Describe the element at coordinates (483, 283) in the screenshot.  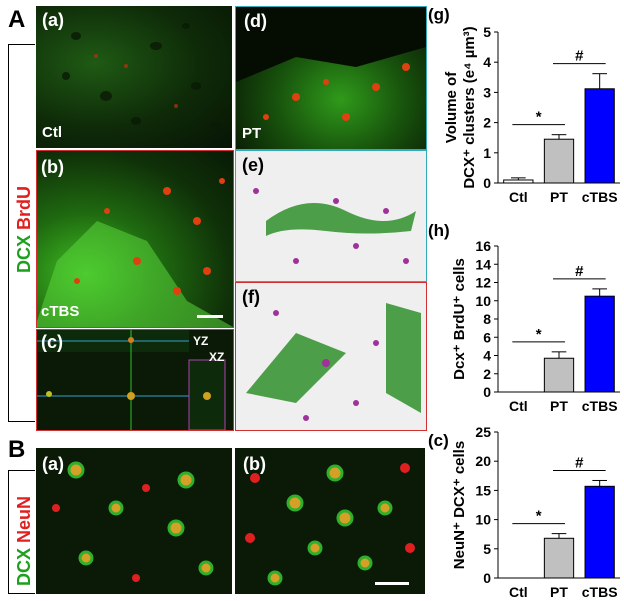
I see `y-tick-label: 12` at that location.